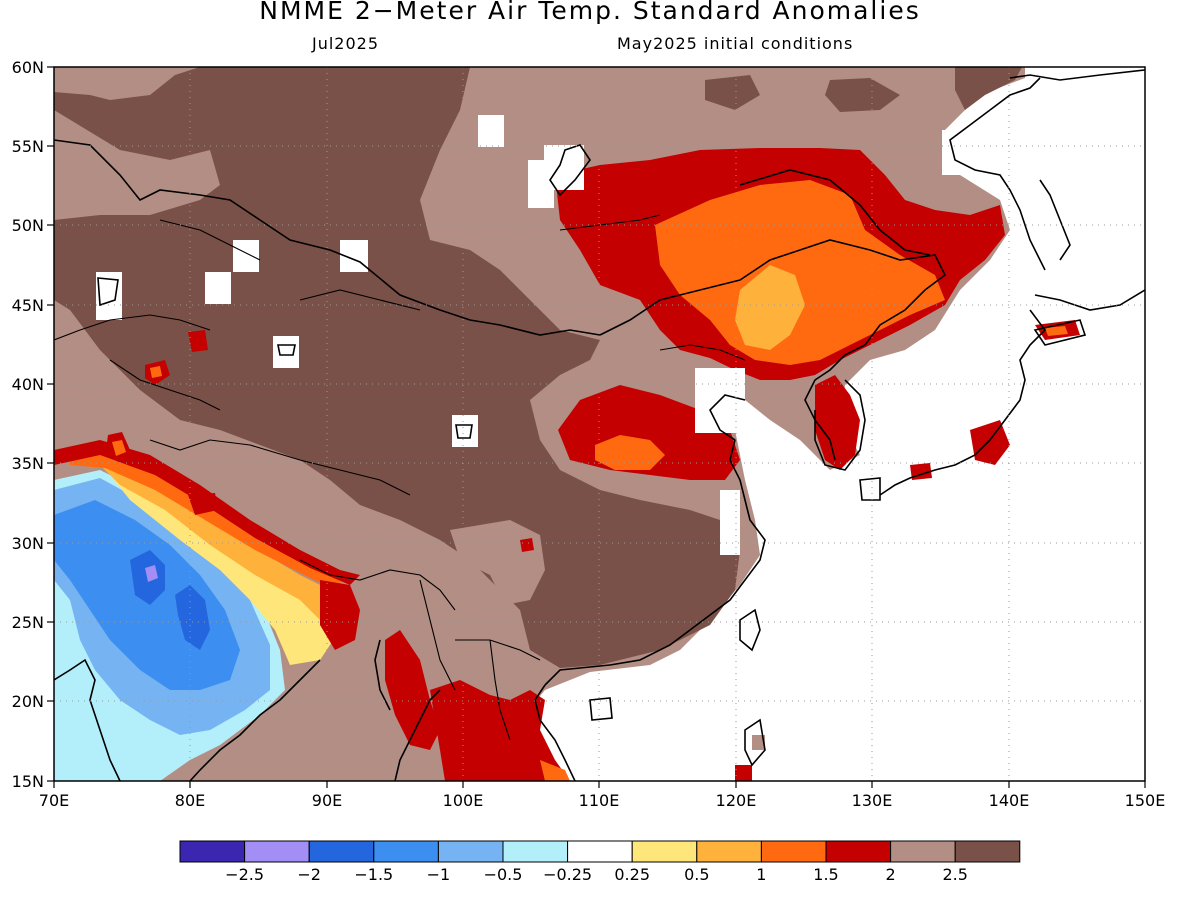 Image resolution: width=1200 pixels, height=900 pixels. Describe the element at coordinates (28, 543) in the screenshot. I see `lat-label: 30N` at that location.